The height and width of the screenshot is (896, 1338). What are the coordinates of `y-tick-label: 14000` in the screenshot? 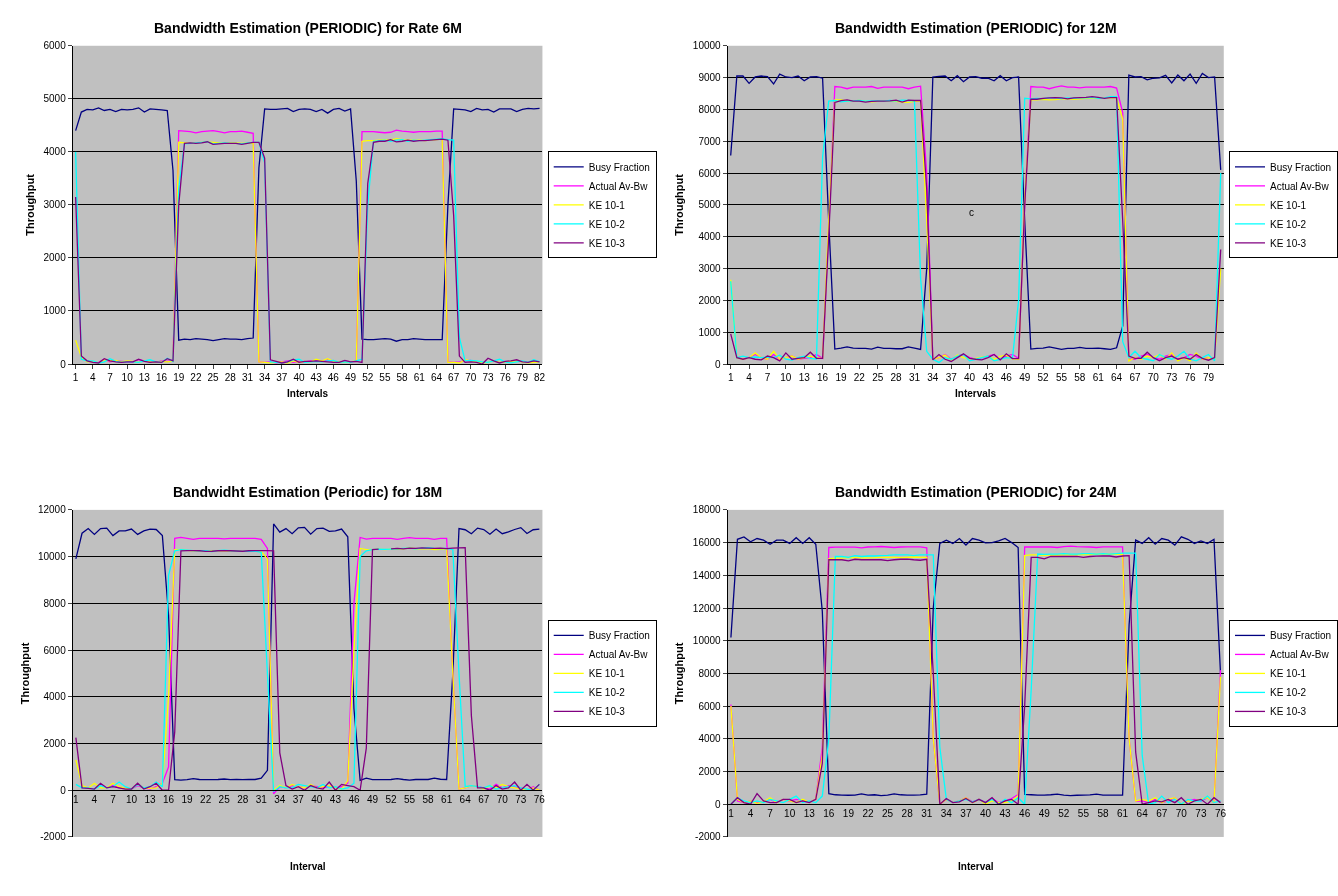 It's located at (707, 575).